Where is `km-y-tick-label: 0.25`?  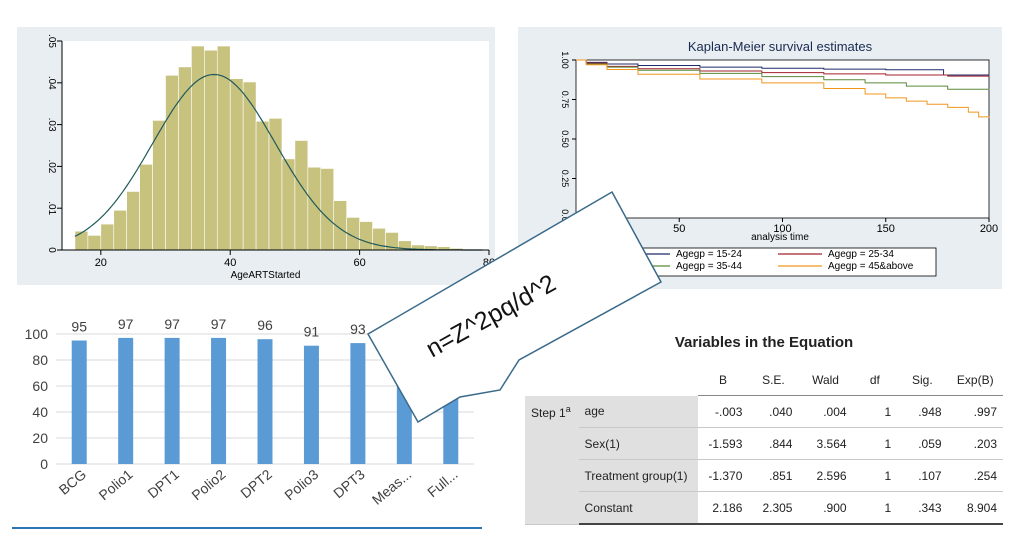
km-y-tick-label: 0.25 is located at coordinates (565, 179).